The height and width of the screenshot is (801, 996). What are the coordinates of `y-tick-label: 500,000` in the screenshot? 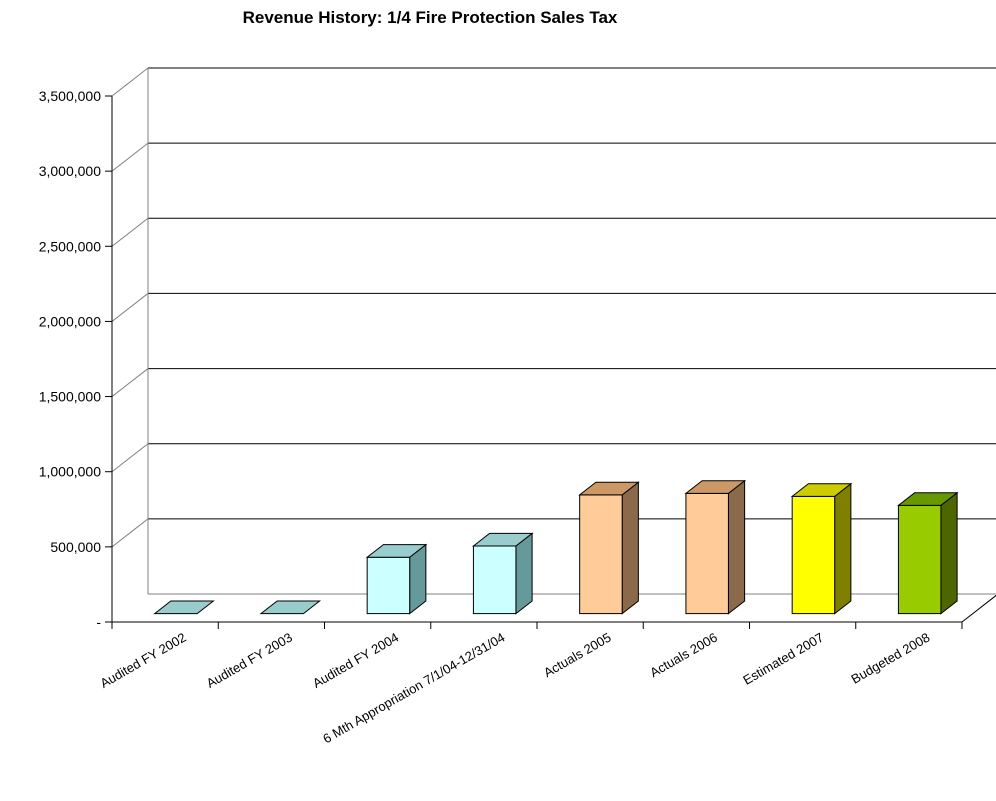 It's located at (75, 547).